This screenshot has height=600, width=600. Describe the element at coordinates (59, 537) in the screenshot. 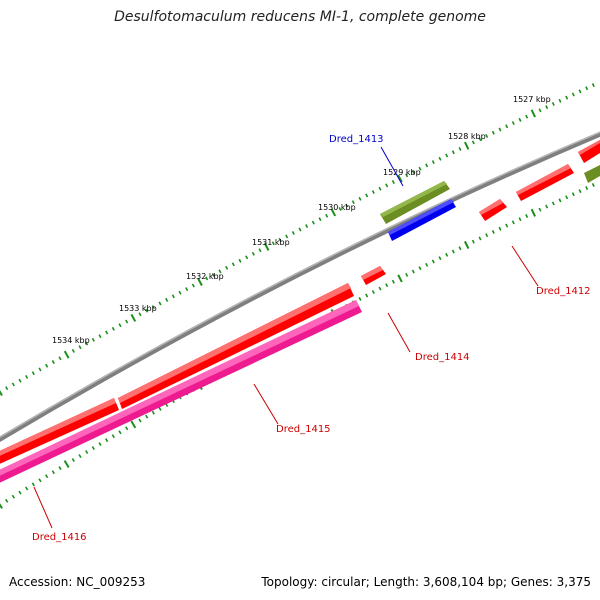

I see `gene-label-dred-1416: Dred_1416` at that location.